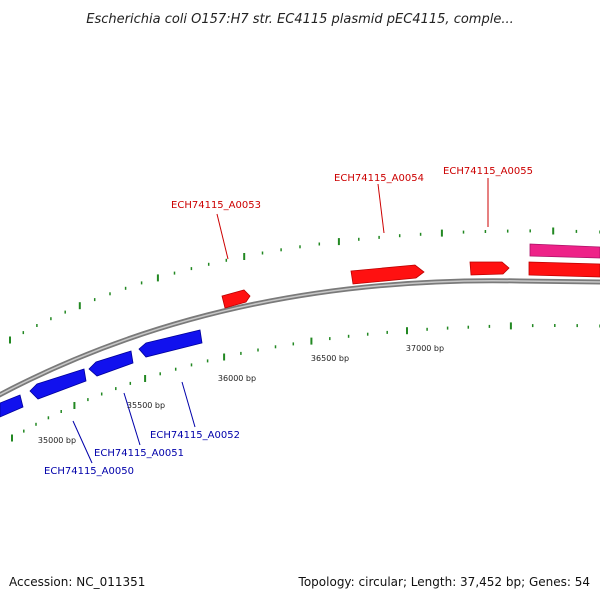 Image resolution: width=600 pixels, height=600 pixels. What do you see at coordinates (82, 442) in the screenshot?
I see `leader-a0050` at bounding box center [82, 442].